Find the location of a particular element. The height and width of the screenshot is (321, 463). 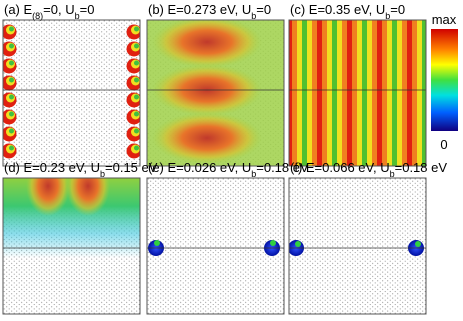

panel-title: (b) E=0.273 eV, Ub=0 is located at coordinates (209, 11).